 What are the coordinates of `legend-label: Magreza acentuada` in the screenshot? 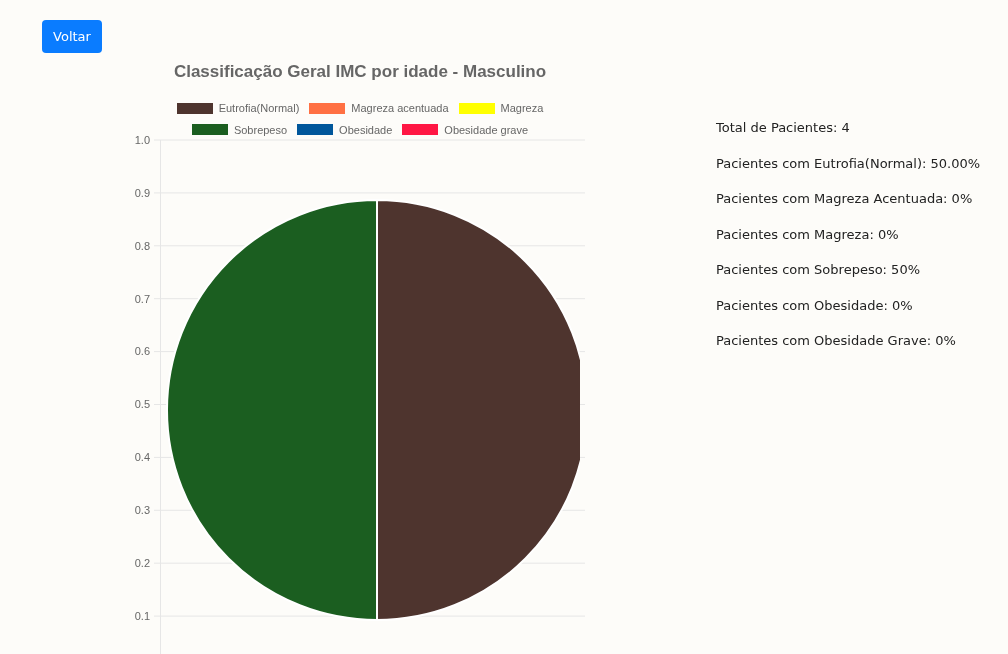 It's located at (400, 108).